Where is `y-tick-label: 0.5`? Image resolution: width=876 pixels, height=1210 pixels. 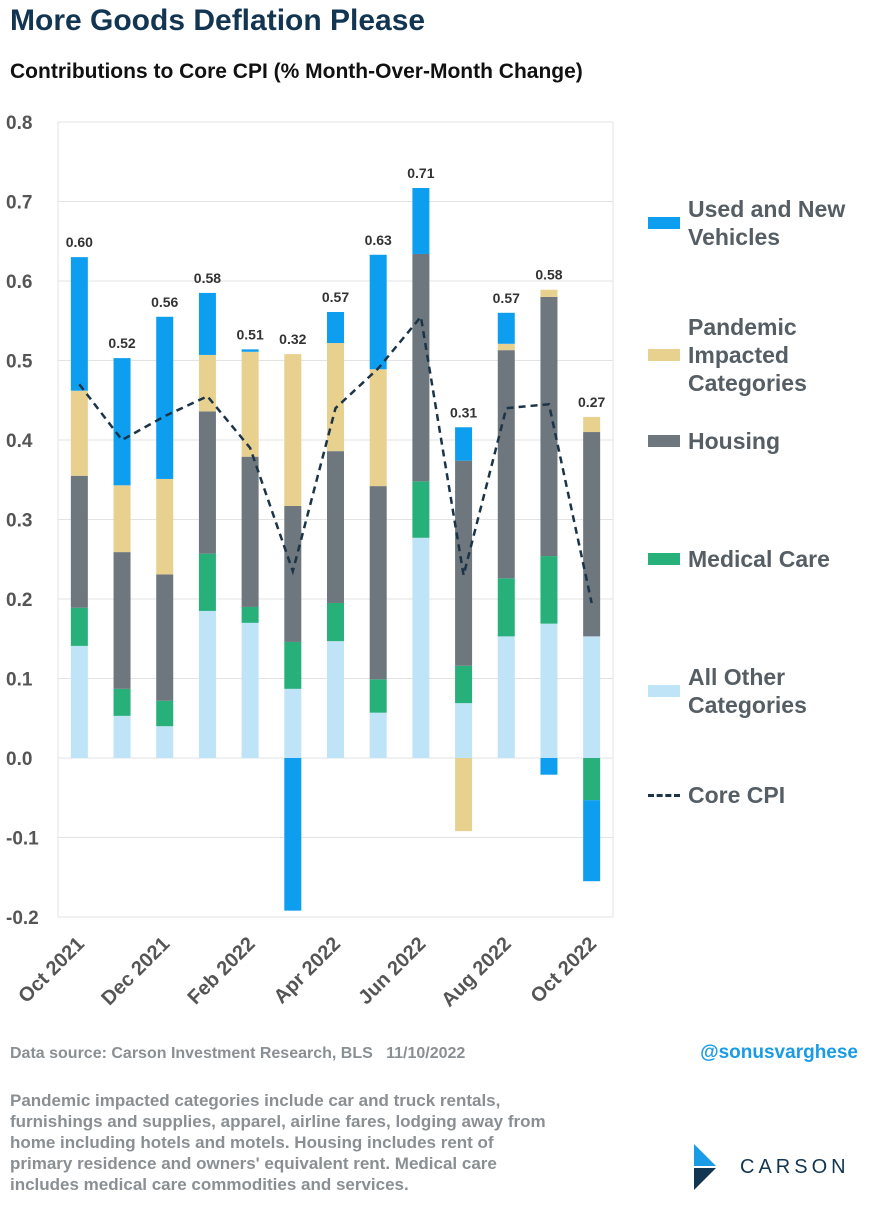
y-tick-label: 0.5 is located at coordinates (19, 362).